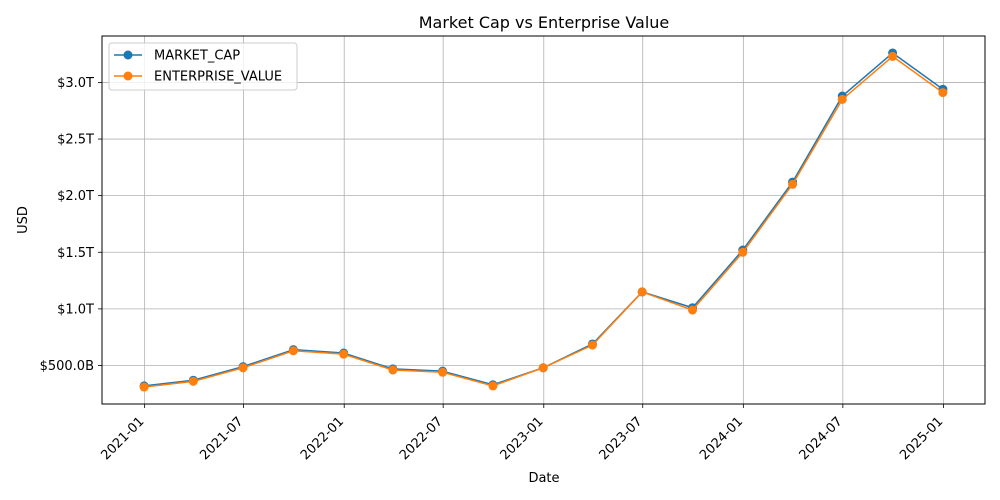  I want to click on y-tick-label: $500.0B, so click(67, 366).